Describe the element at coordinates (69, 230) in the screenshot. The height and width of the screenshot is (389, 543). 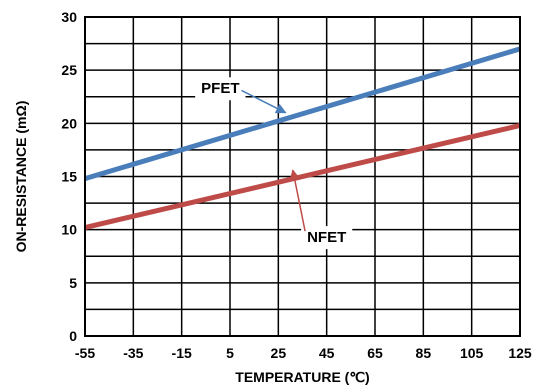
I see `y-tick-label: 10` at that location.